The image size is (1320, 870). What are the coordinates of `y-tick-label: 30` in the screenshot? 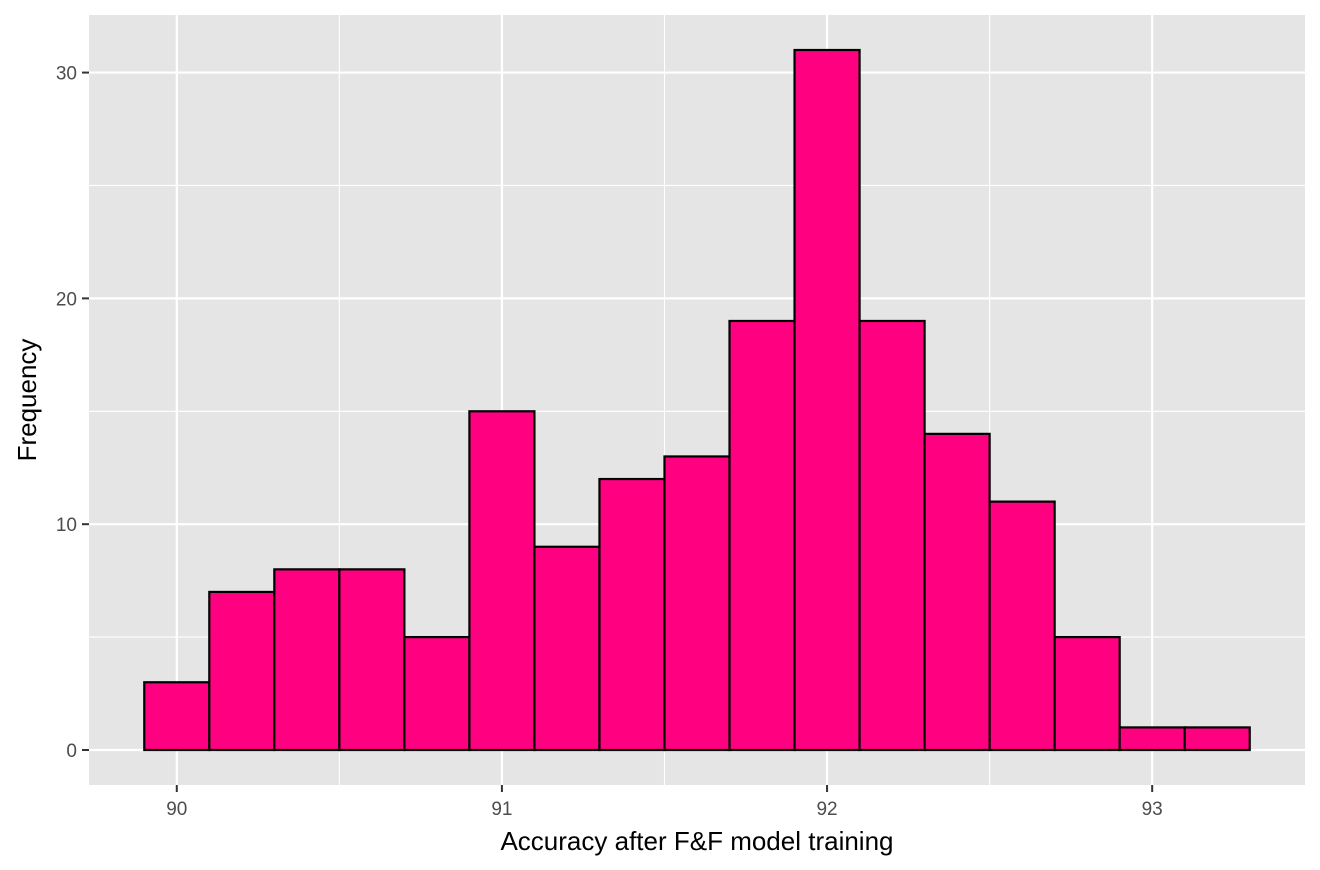 It's located at (66, 74).